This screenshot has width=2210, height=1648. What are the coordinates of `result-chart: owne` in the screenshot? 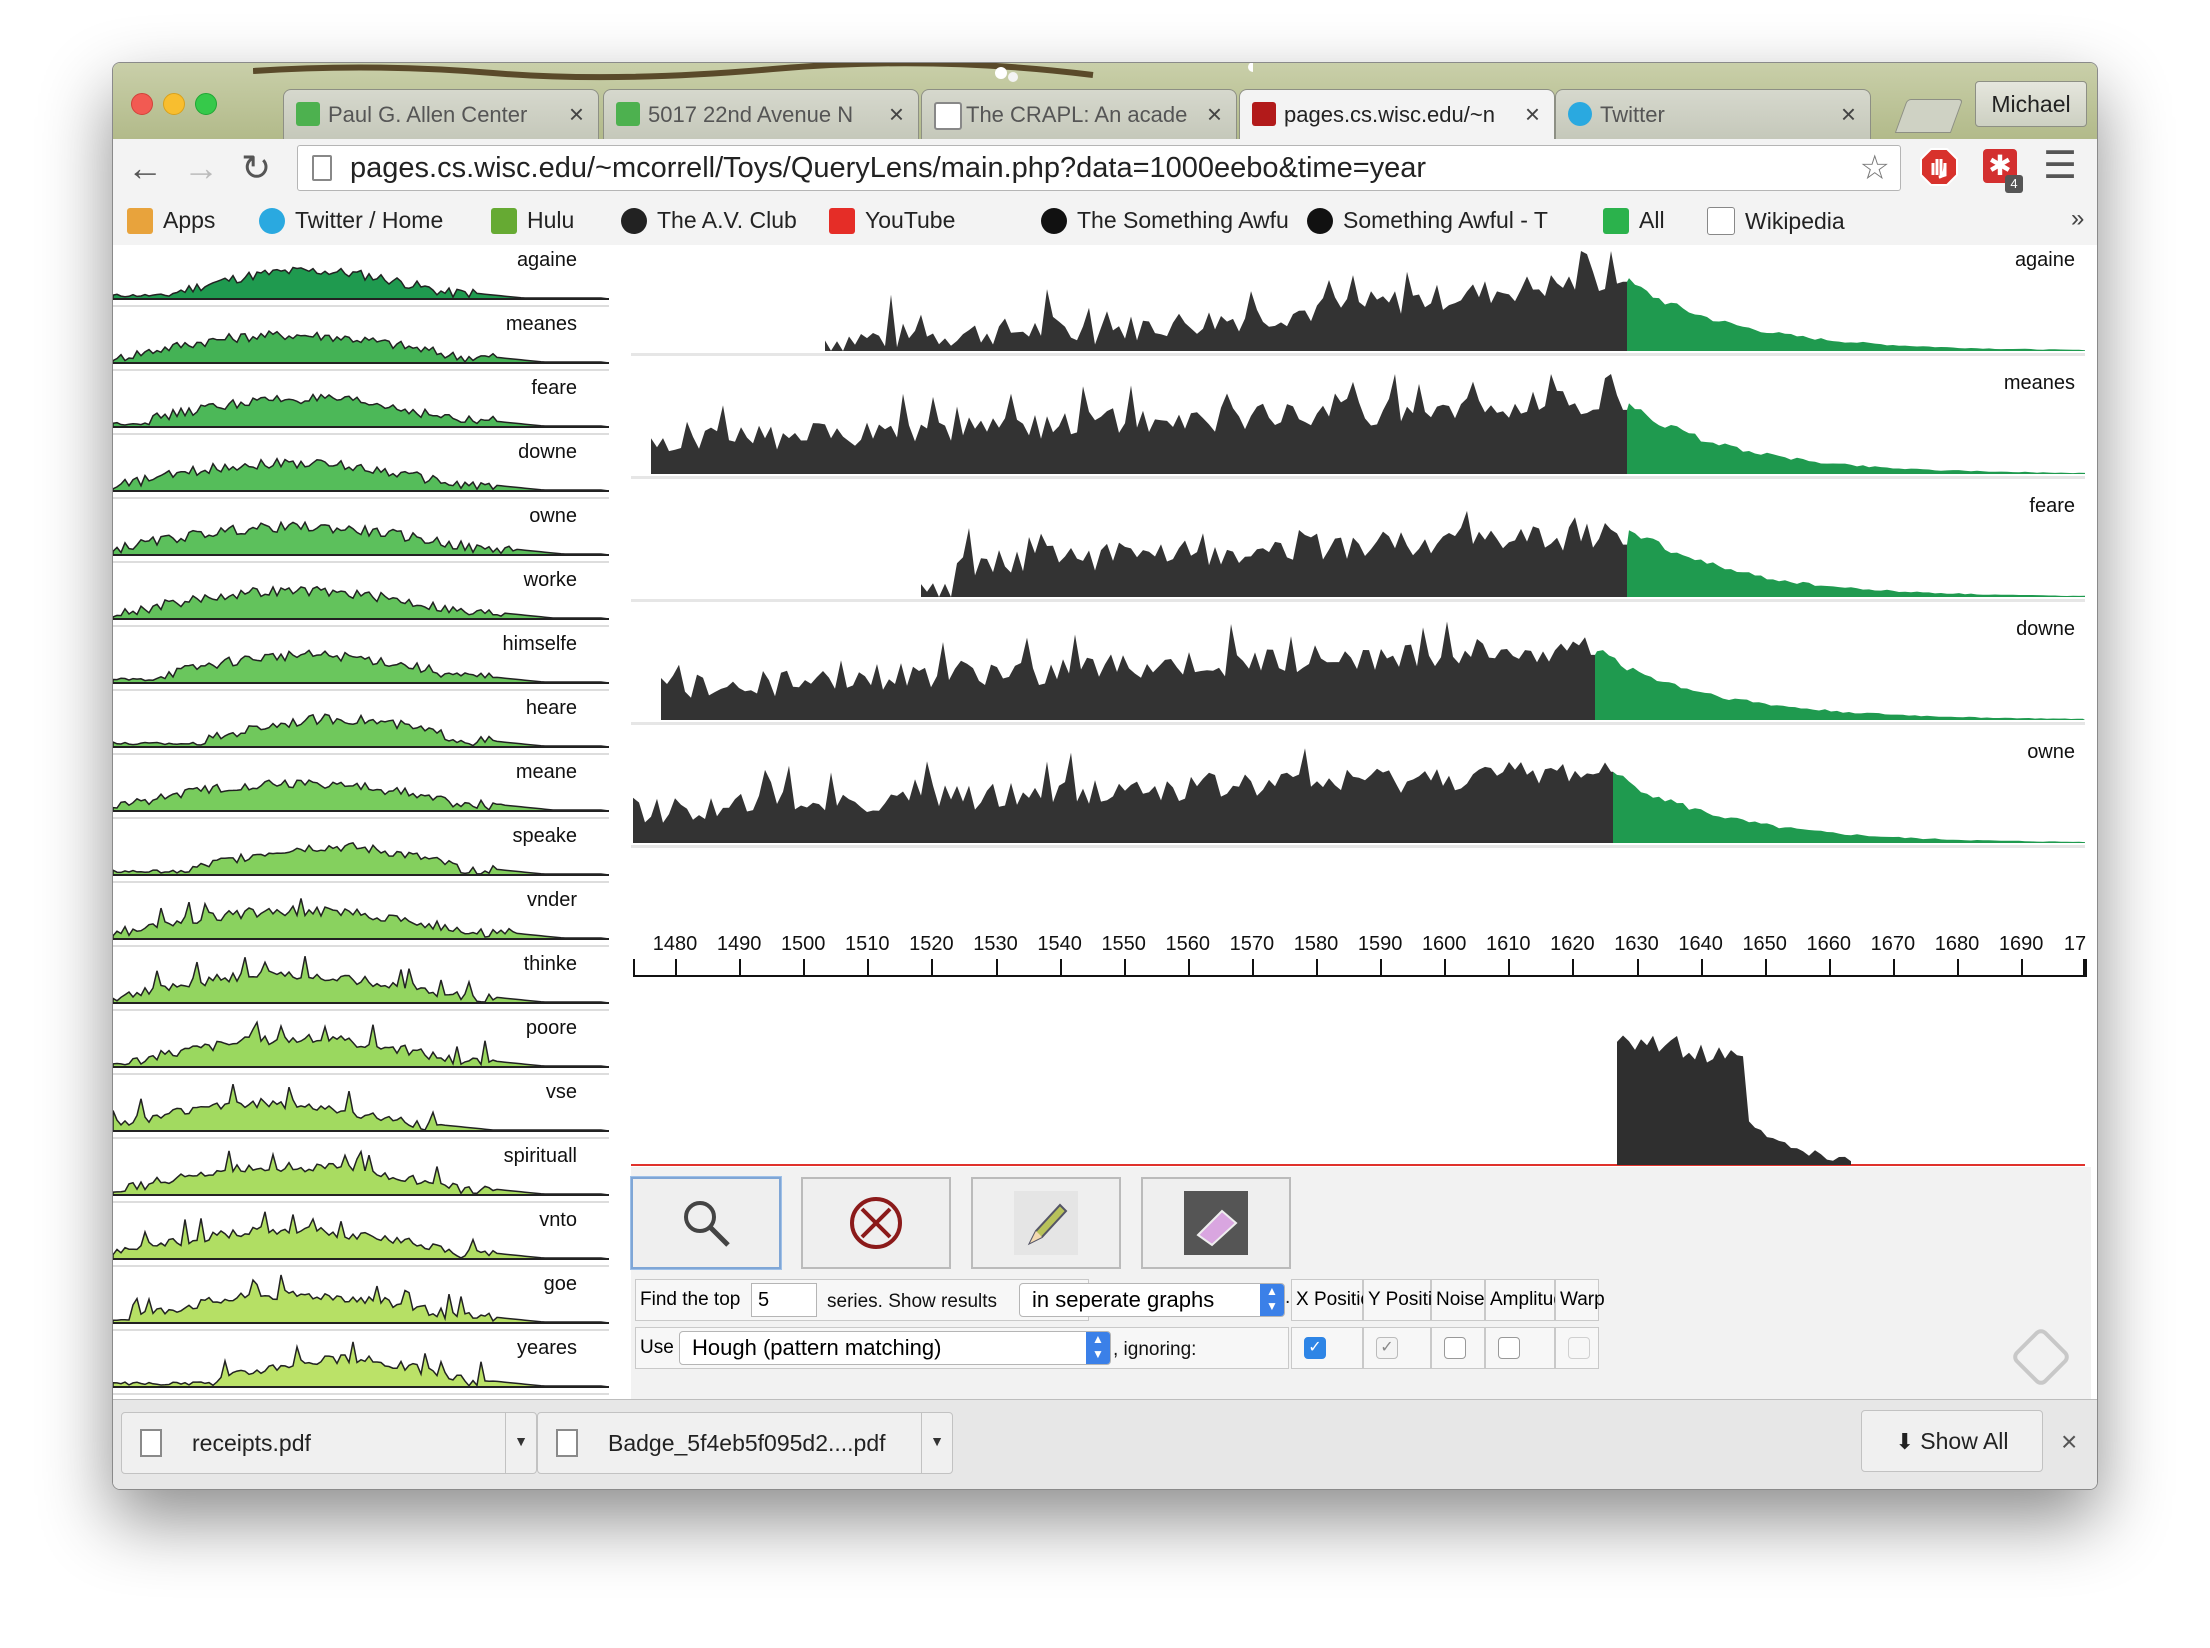 It's located at (1358, 792).